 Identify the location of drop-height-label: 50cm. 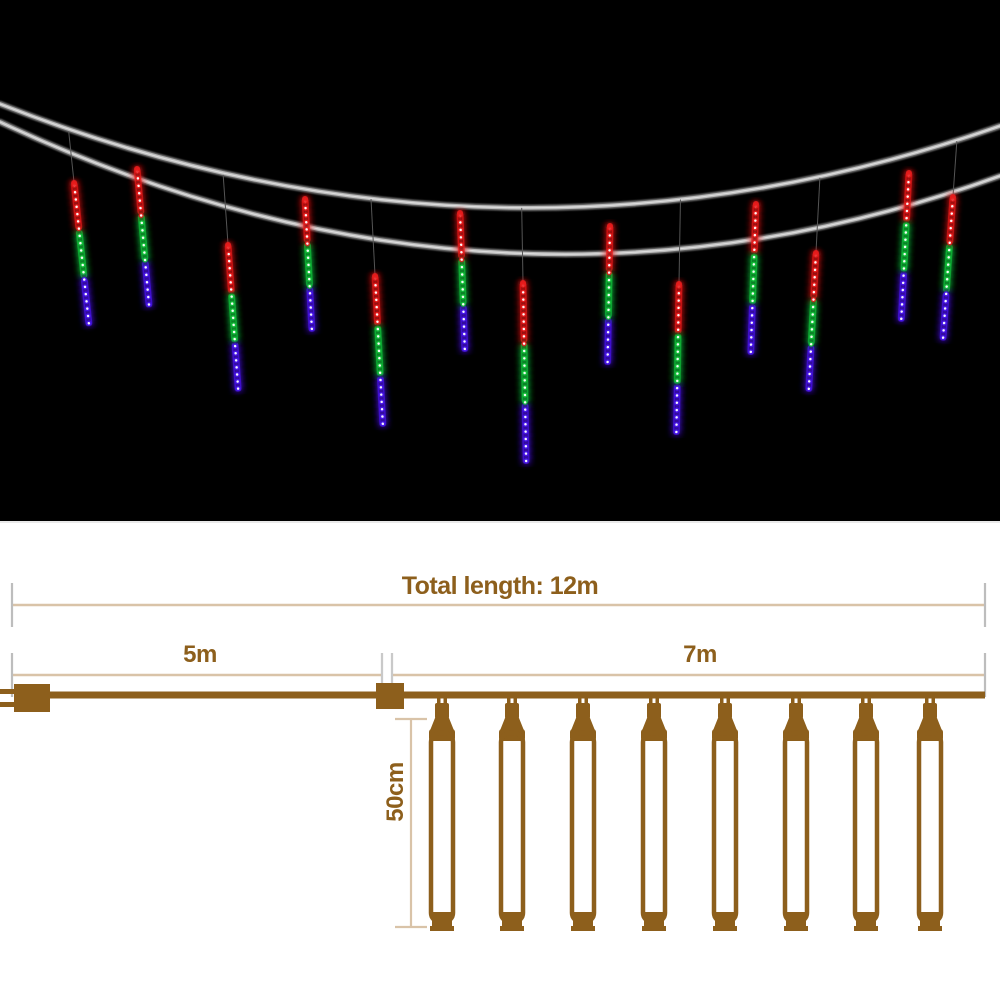
(395, 792).